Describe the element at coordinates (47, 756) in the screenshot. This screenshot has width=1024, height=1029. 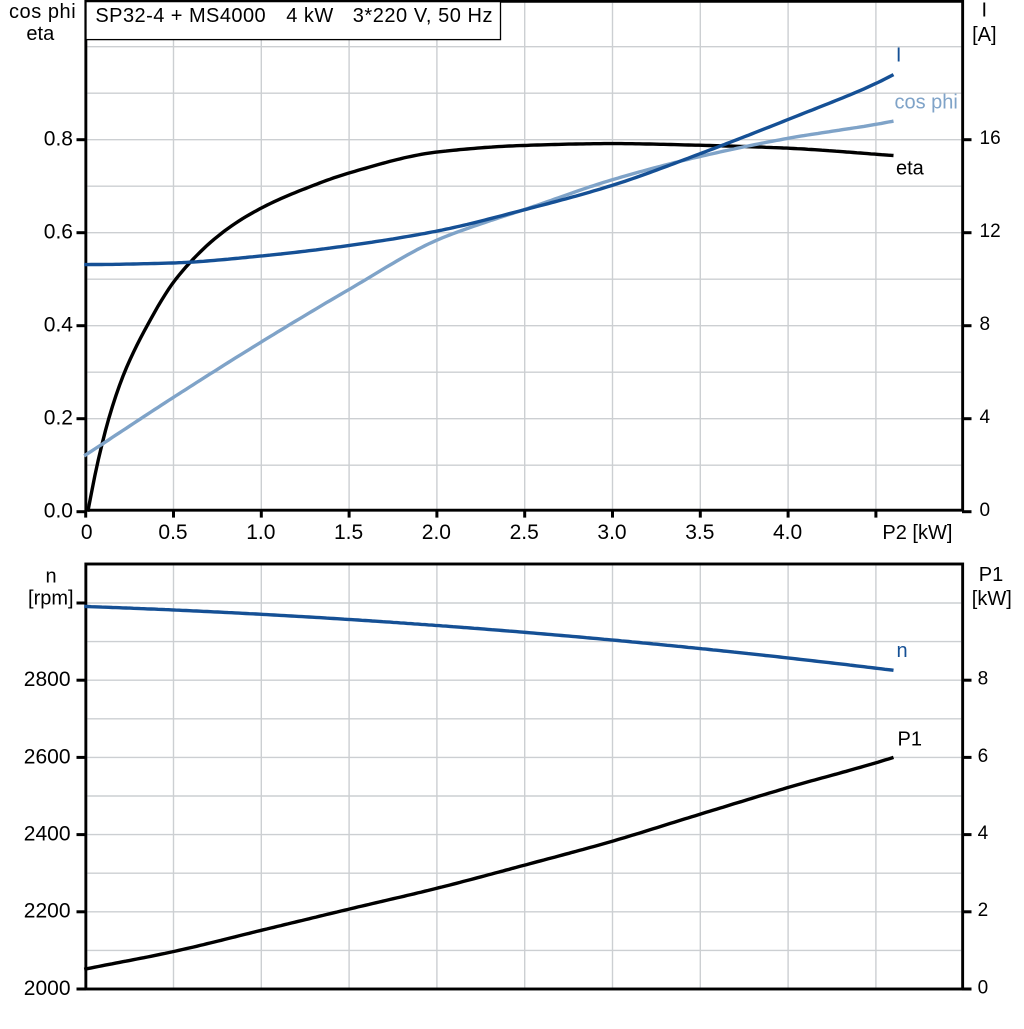
I see `svg-text: 2600` at that location.